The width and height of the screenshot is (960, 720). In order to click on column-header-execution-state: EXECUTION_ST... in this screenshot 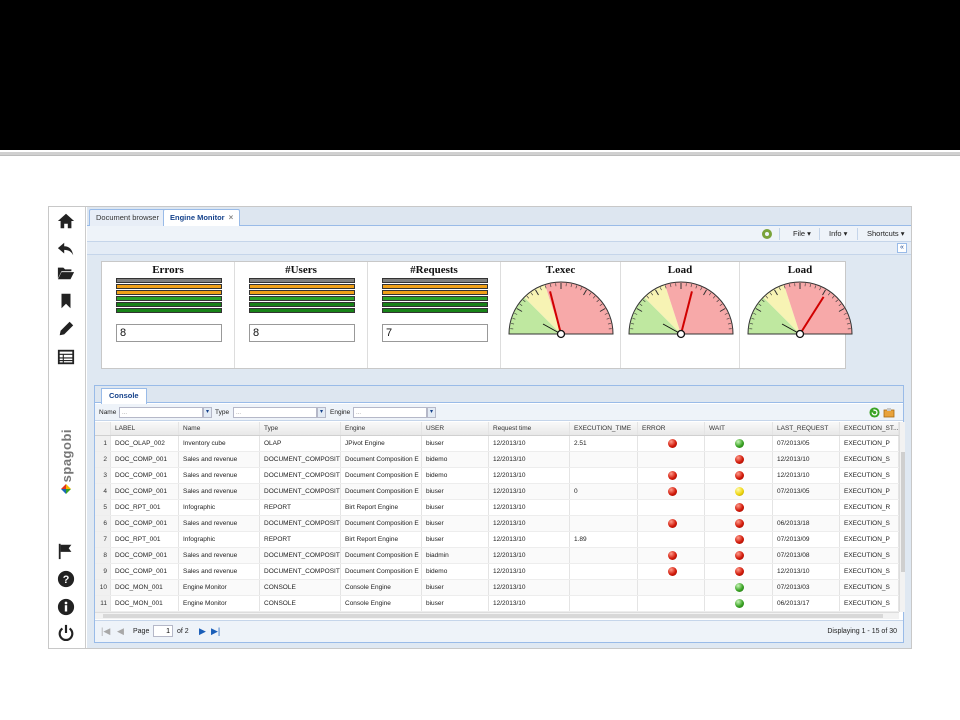, I will do `click(869, 428)`.